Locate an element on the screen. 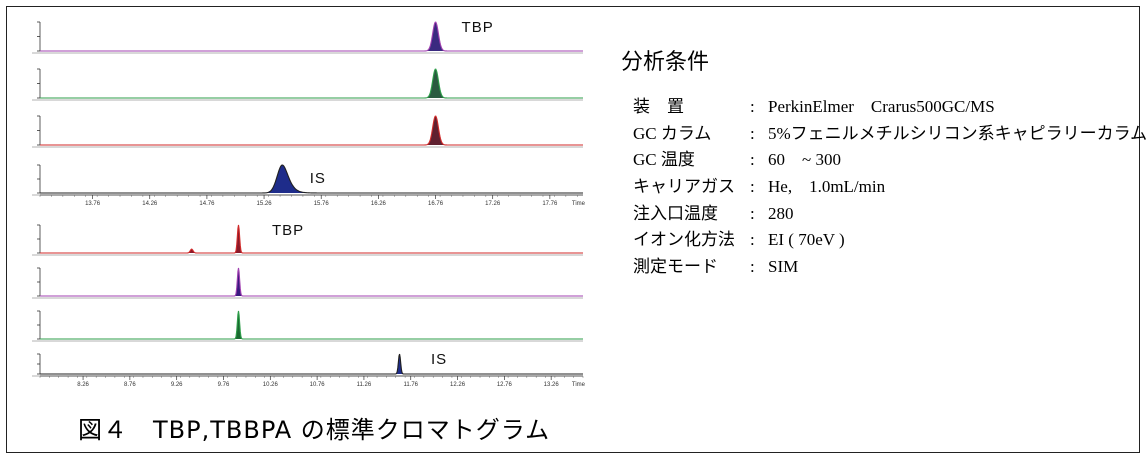  x-tick-label: 14.26 is located at coordinates (150, 204).